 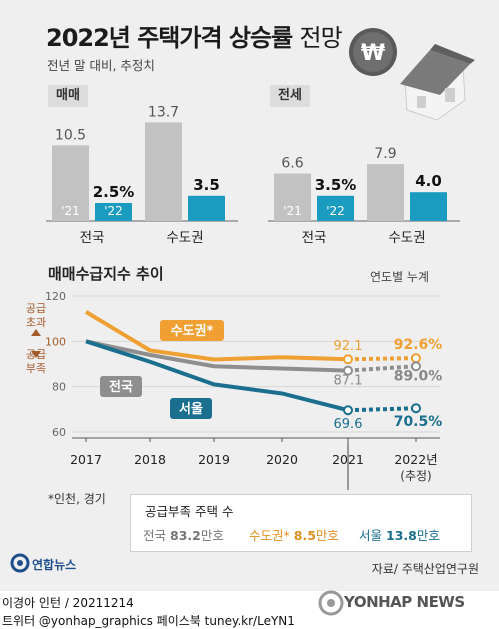 What do you see at coordinates (336, 185) in the screenshot?
I see `bar-value-label: 3.5%` at bounding box center [336, 185].